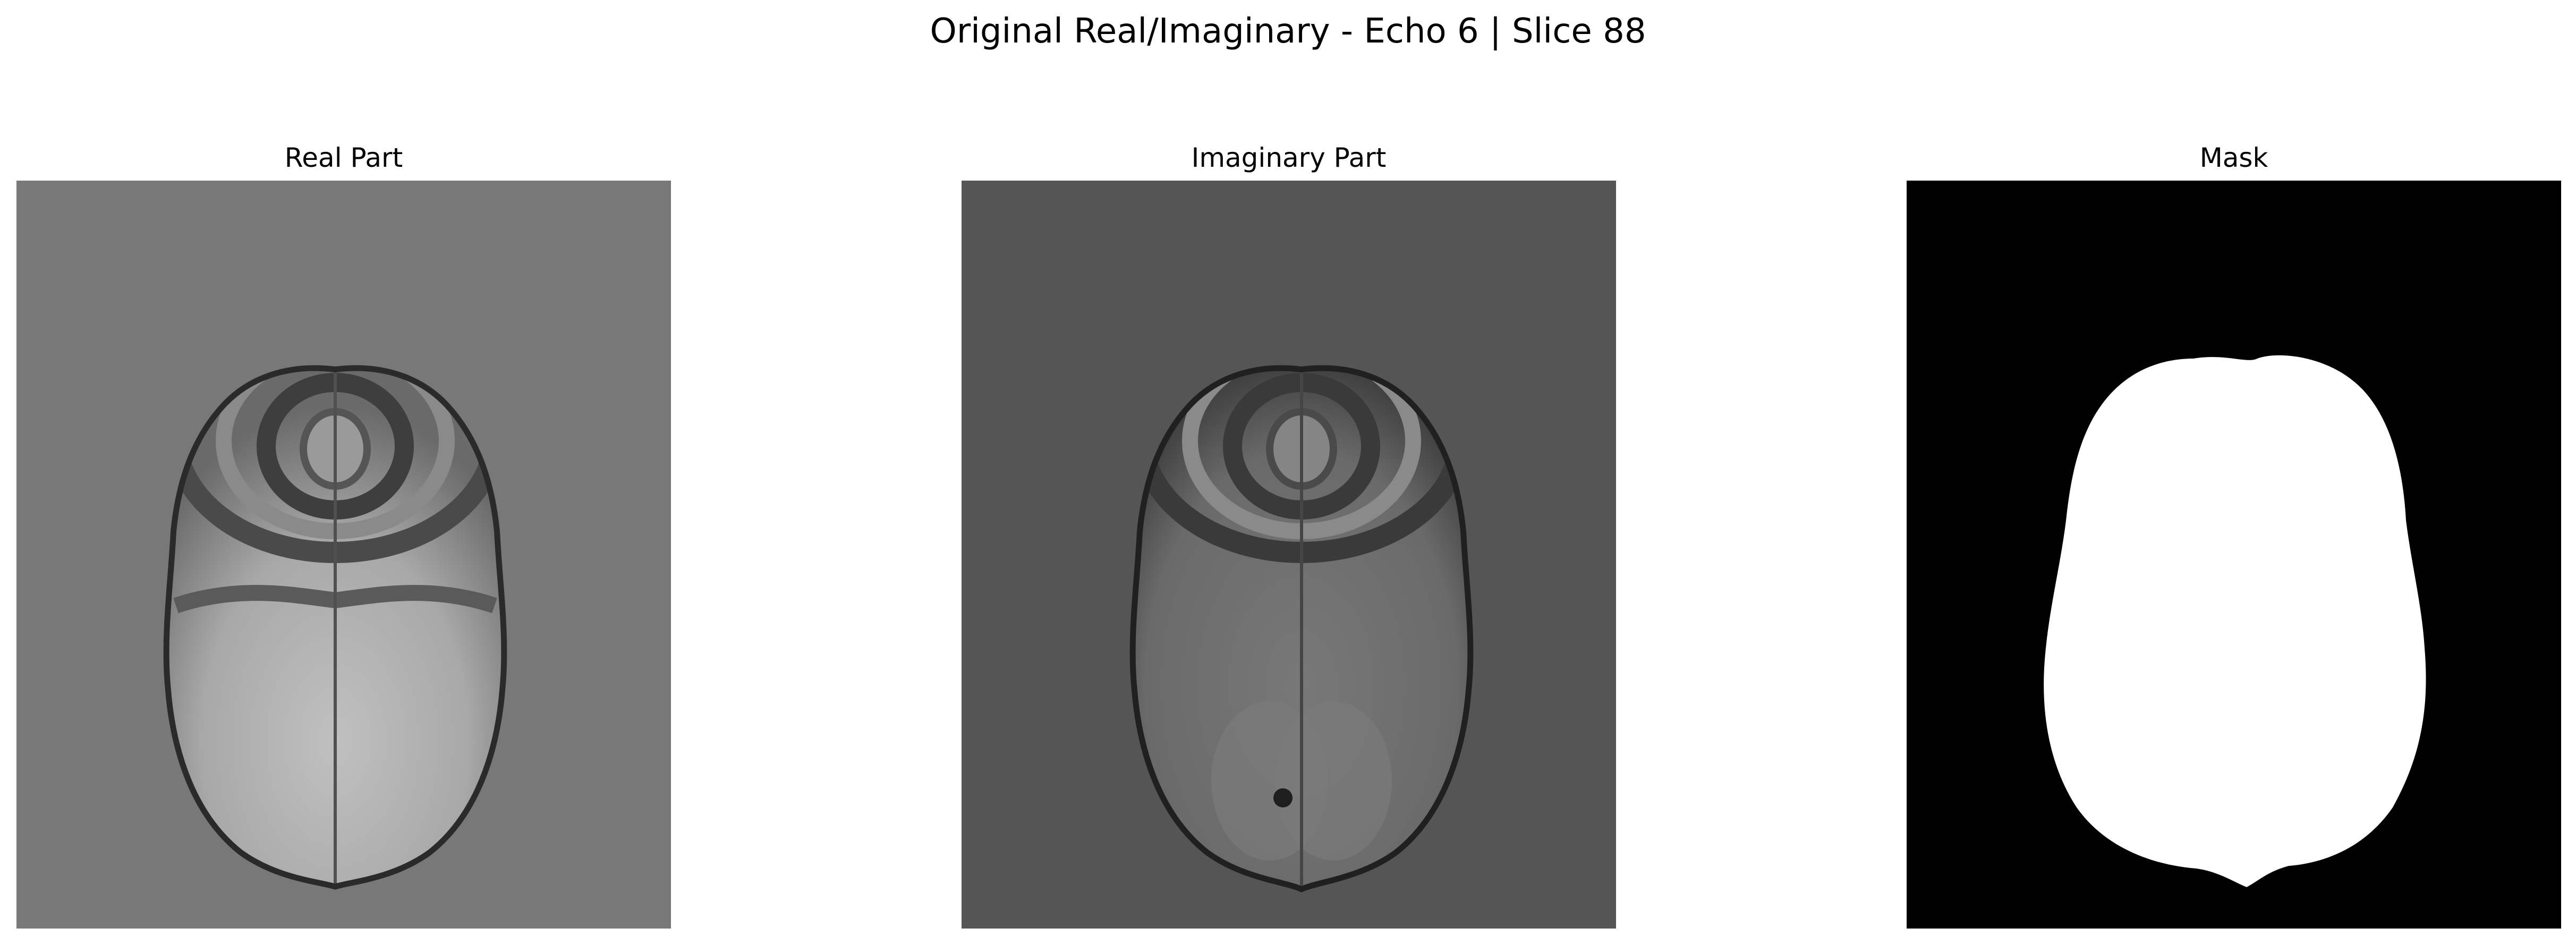  Describe the element at coordinates (1283, 797) in the screenshot. I see `imaginary-dark-spot` at that location.